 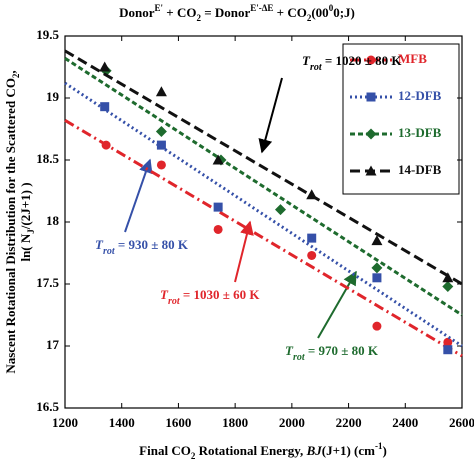 What do you see at coordinates (220, 294) in the screenshot?
I see `text-part: = 1030 ± 60 K` at bounding box center [220, 294].